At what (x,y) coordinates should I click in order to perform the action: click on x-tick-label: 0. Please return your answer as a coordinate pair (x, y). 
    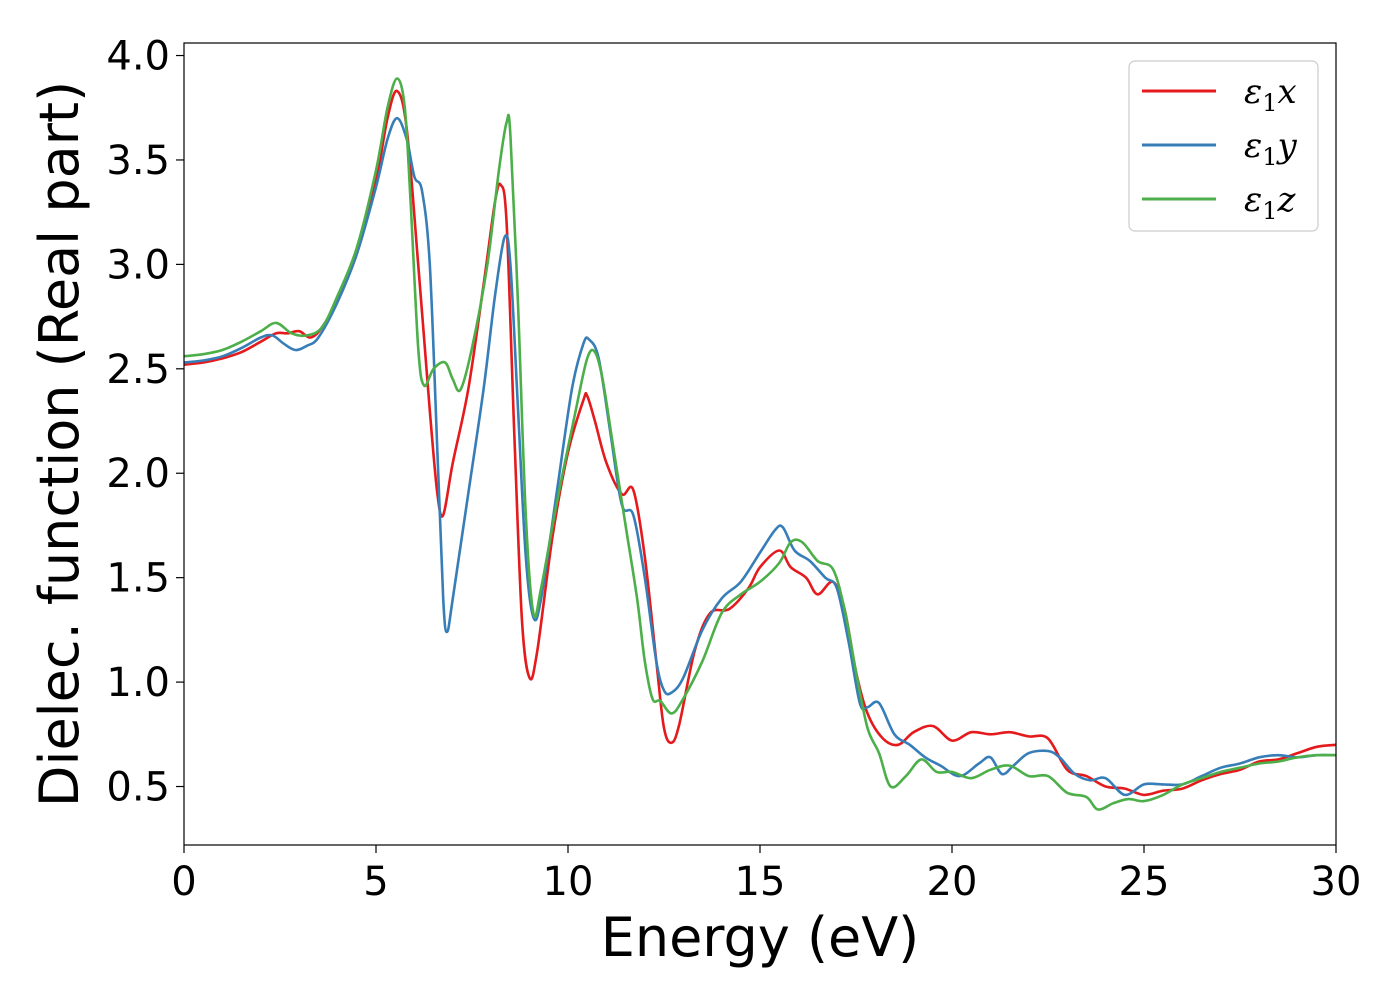
    Looking at the image, I should click on (183, 882).